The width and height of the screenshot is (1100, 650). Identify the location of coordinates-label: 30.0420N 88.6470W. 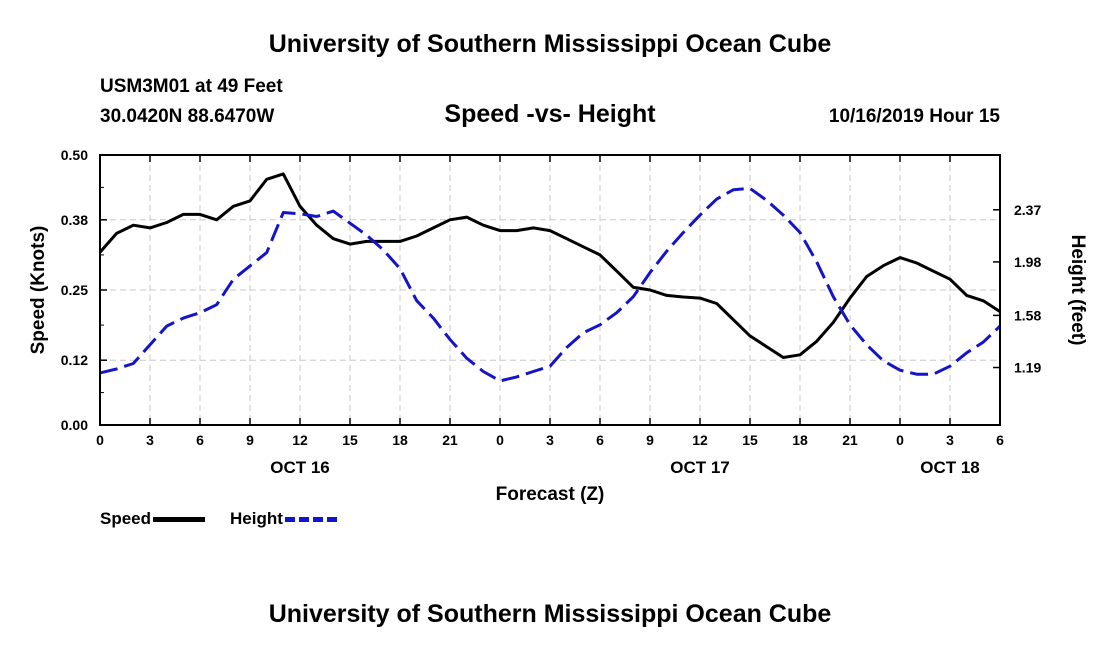
(187, 116).